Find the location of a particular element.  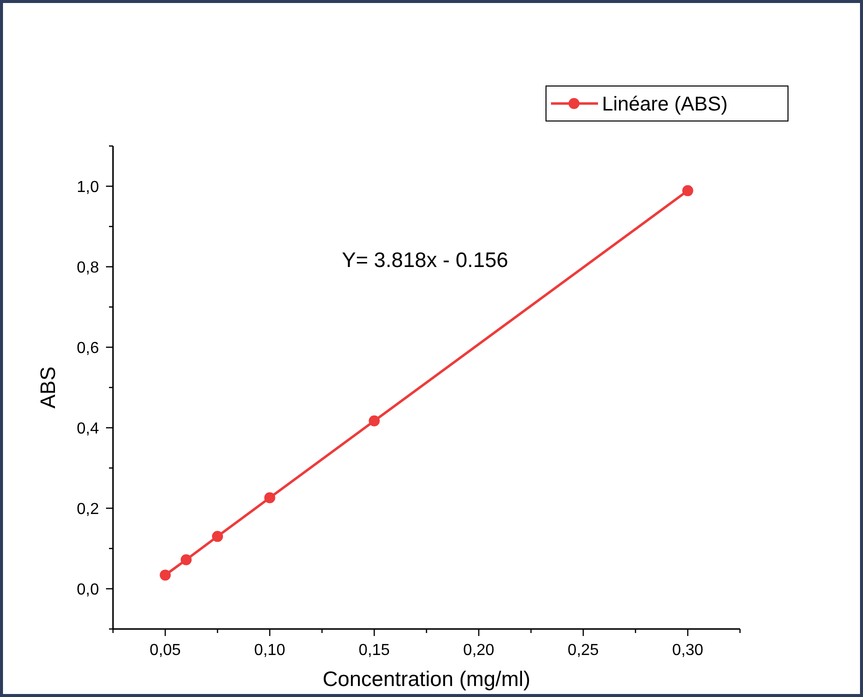

y-tick-label: 0,6 is located at coordinates (88, 348).